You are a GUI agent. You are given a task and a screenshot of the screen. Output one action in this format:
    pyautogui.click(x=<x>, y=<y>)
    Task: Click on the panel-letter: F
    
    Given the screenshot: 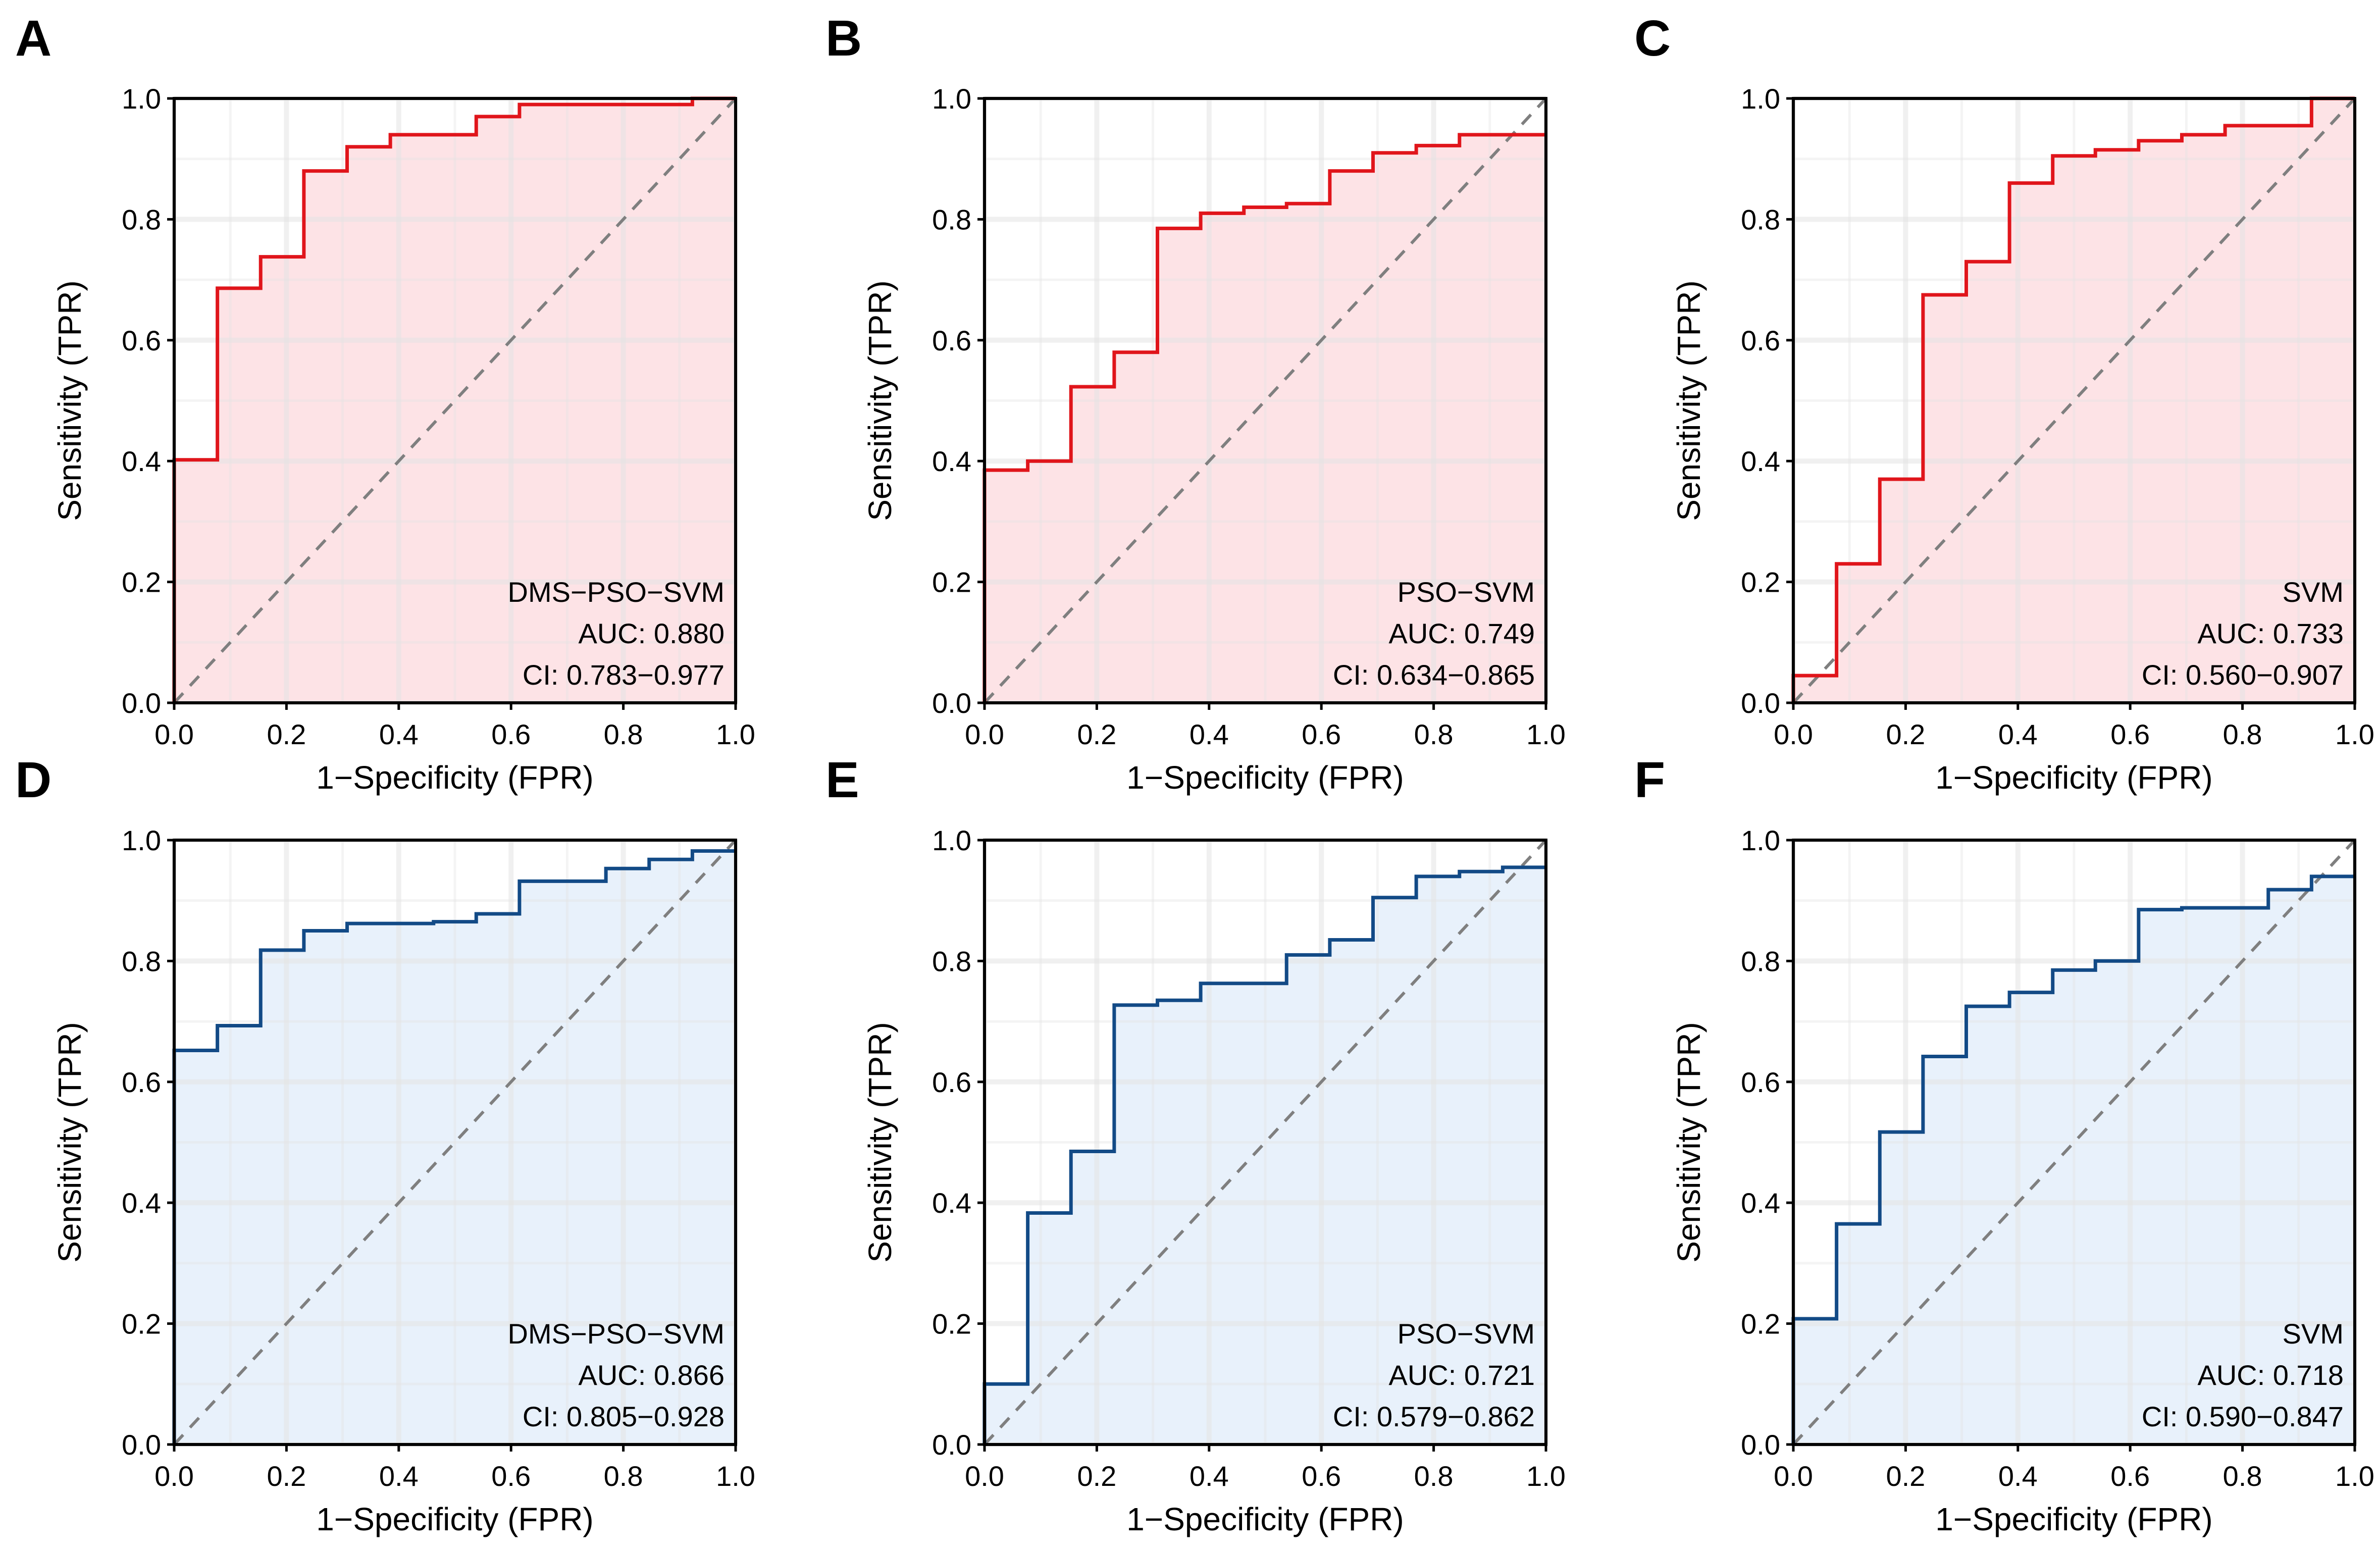 What is the action you would take?
    pyautogui.click(x=1650, y=780)
    